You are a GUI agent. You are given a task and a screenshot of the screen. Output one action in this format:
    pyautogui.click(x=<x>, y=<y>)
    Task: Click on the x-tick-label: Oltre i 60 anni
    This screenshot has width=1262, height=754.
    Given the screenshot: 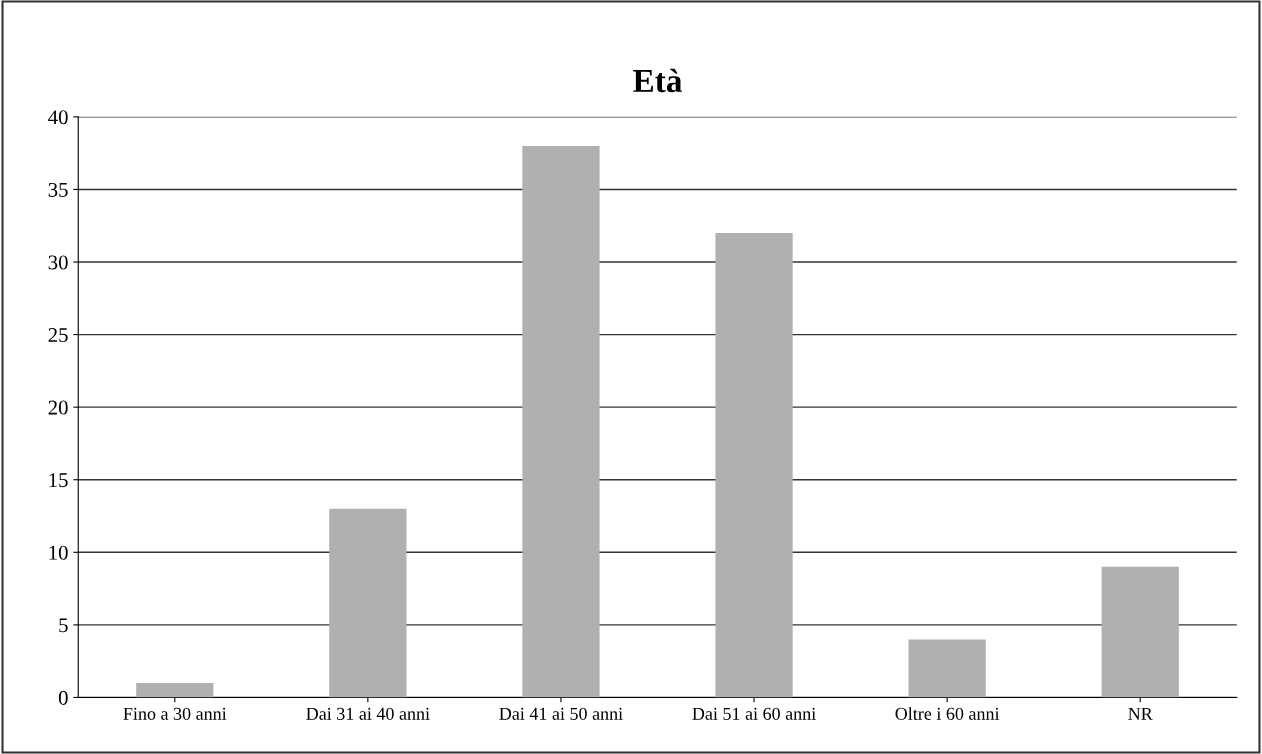 What is the action you would take?
    pyautogui.click(x=947, y=713)
    